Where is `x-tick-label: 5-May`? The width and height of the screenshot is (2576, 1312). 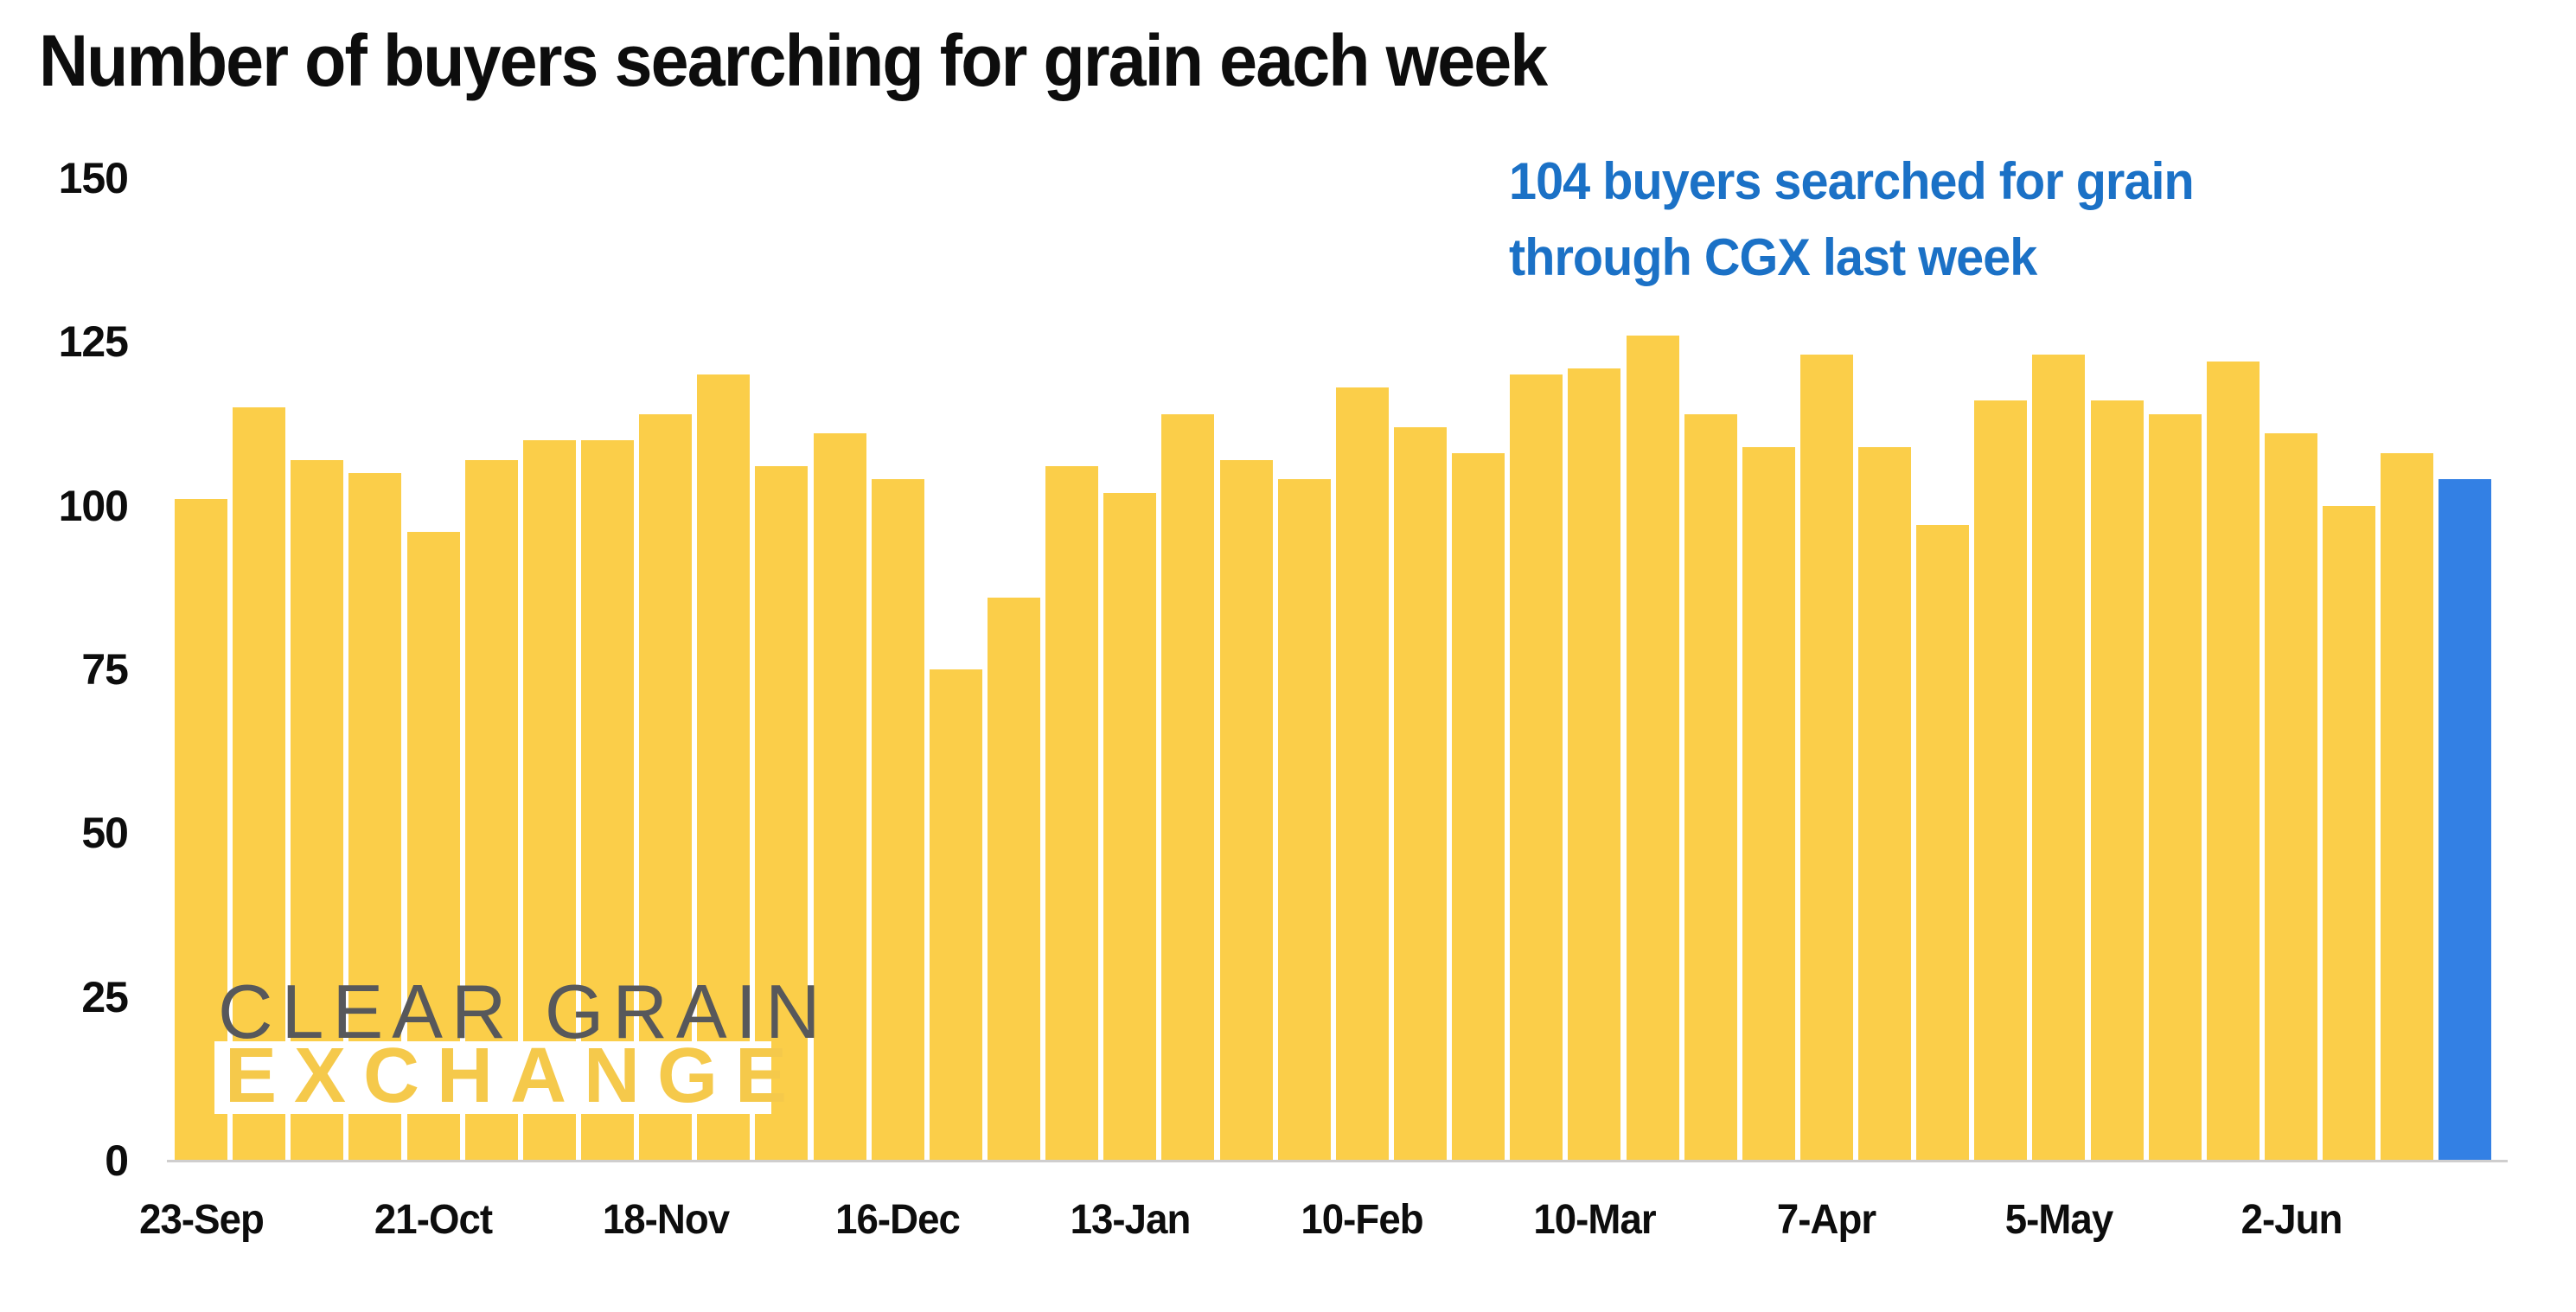 x-tick-label: 5-May is located at coordinates (2059, 1220).